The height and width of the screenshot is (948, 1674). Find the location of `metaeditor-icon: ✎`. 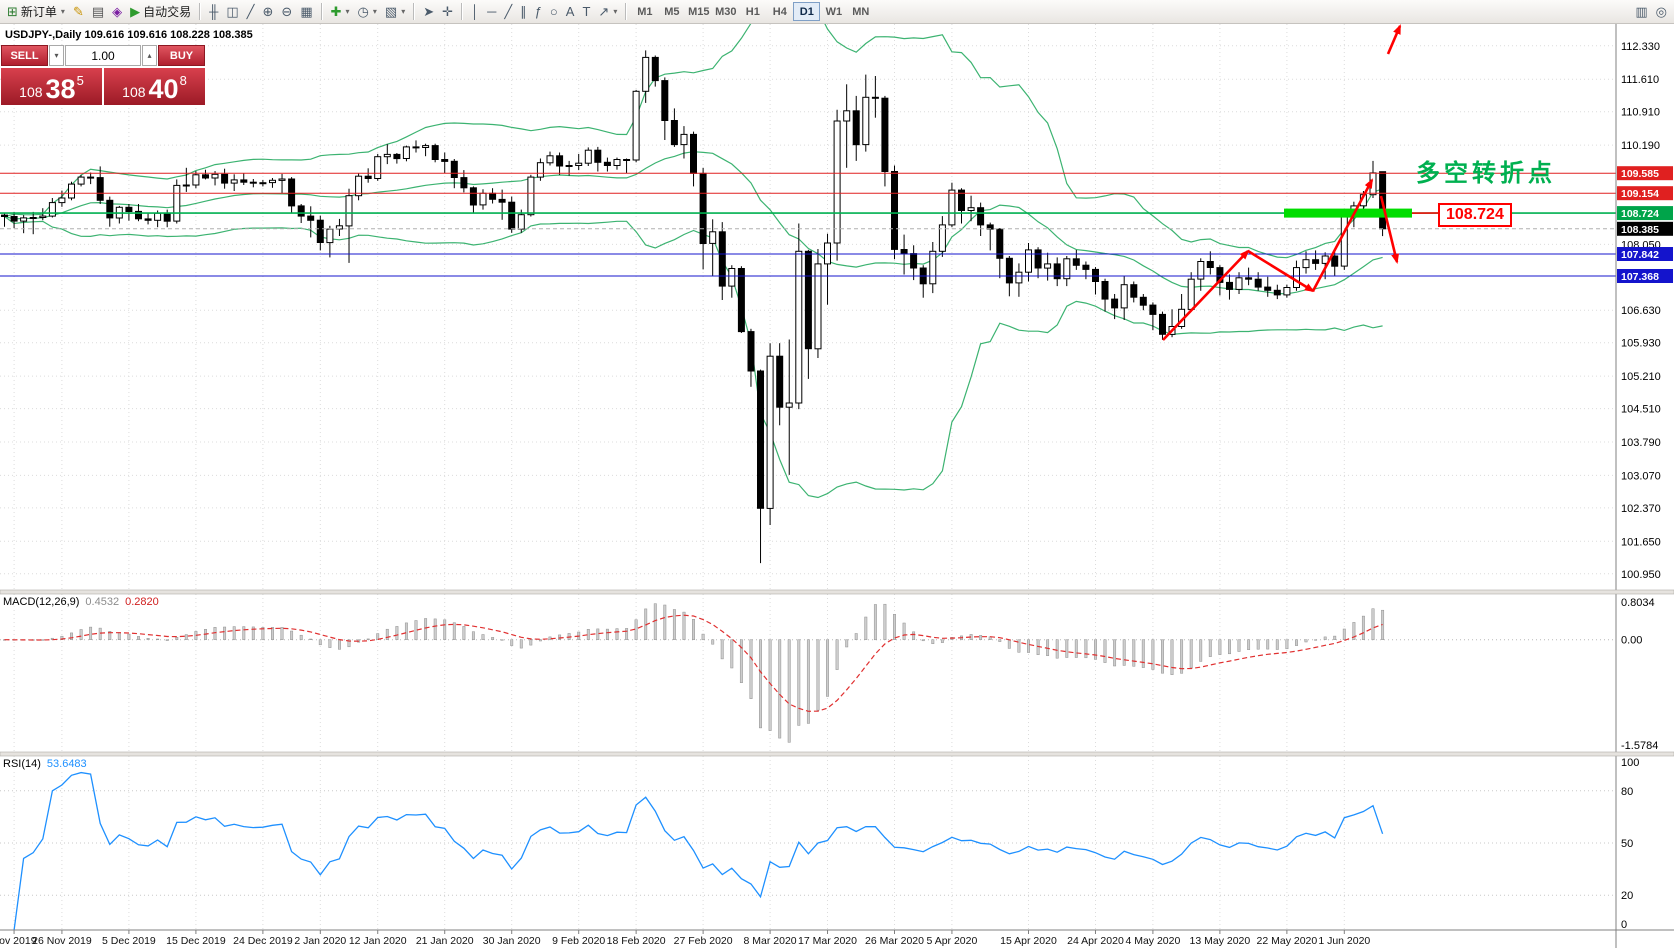

metaeditor-icon: ✎ is located at coordinates (78, 12).